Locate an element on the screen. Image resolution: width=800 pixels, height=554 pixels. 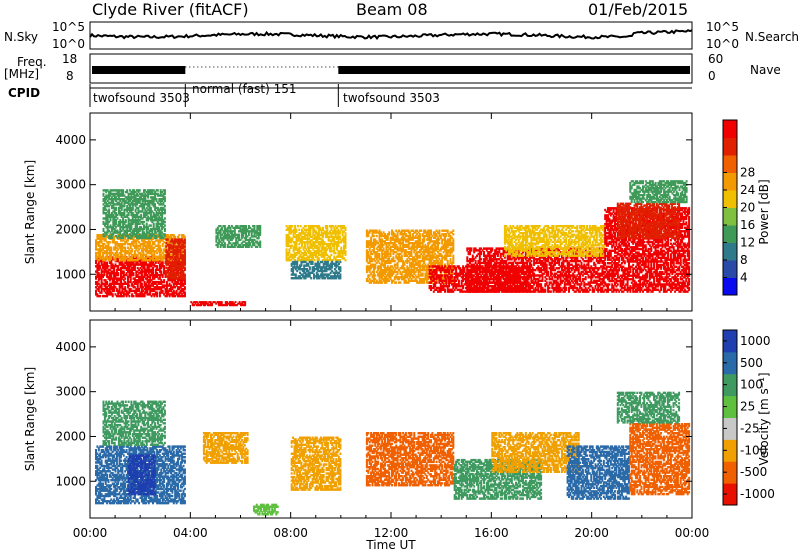
freq-trace is located at coordinates (391, 70).